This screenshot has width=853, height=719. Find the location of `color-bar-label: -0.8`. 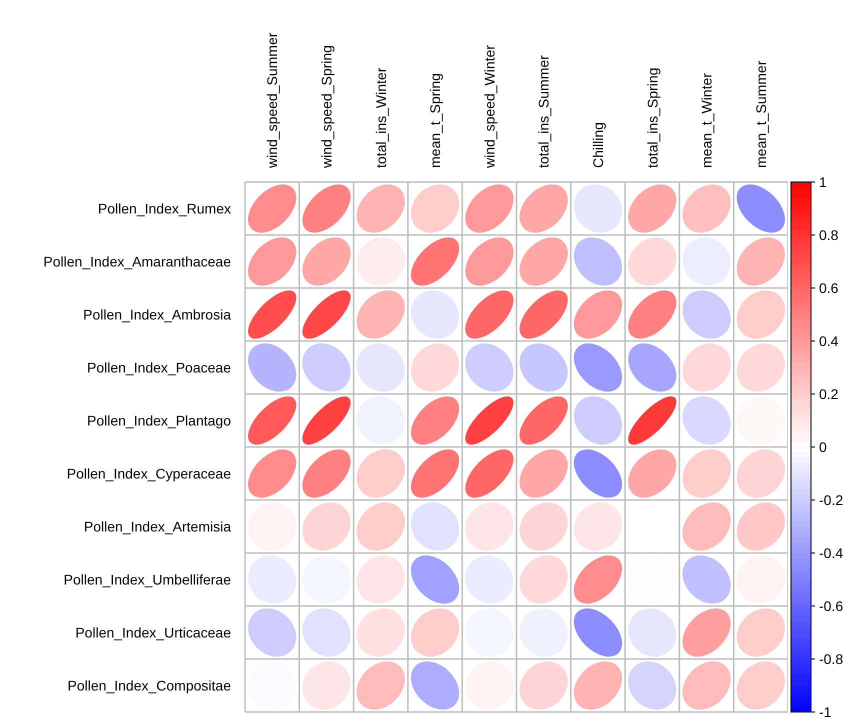

color-bar-label: -0.8 is located at coordinates (831, 659).